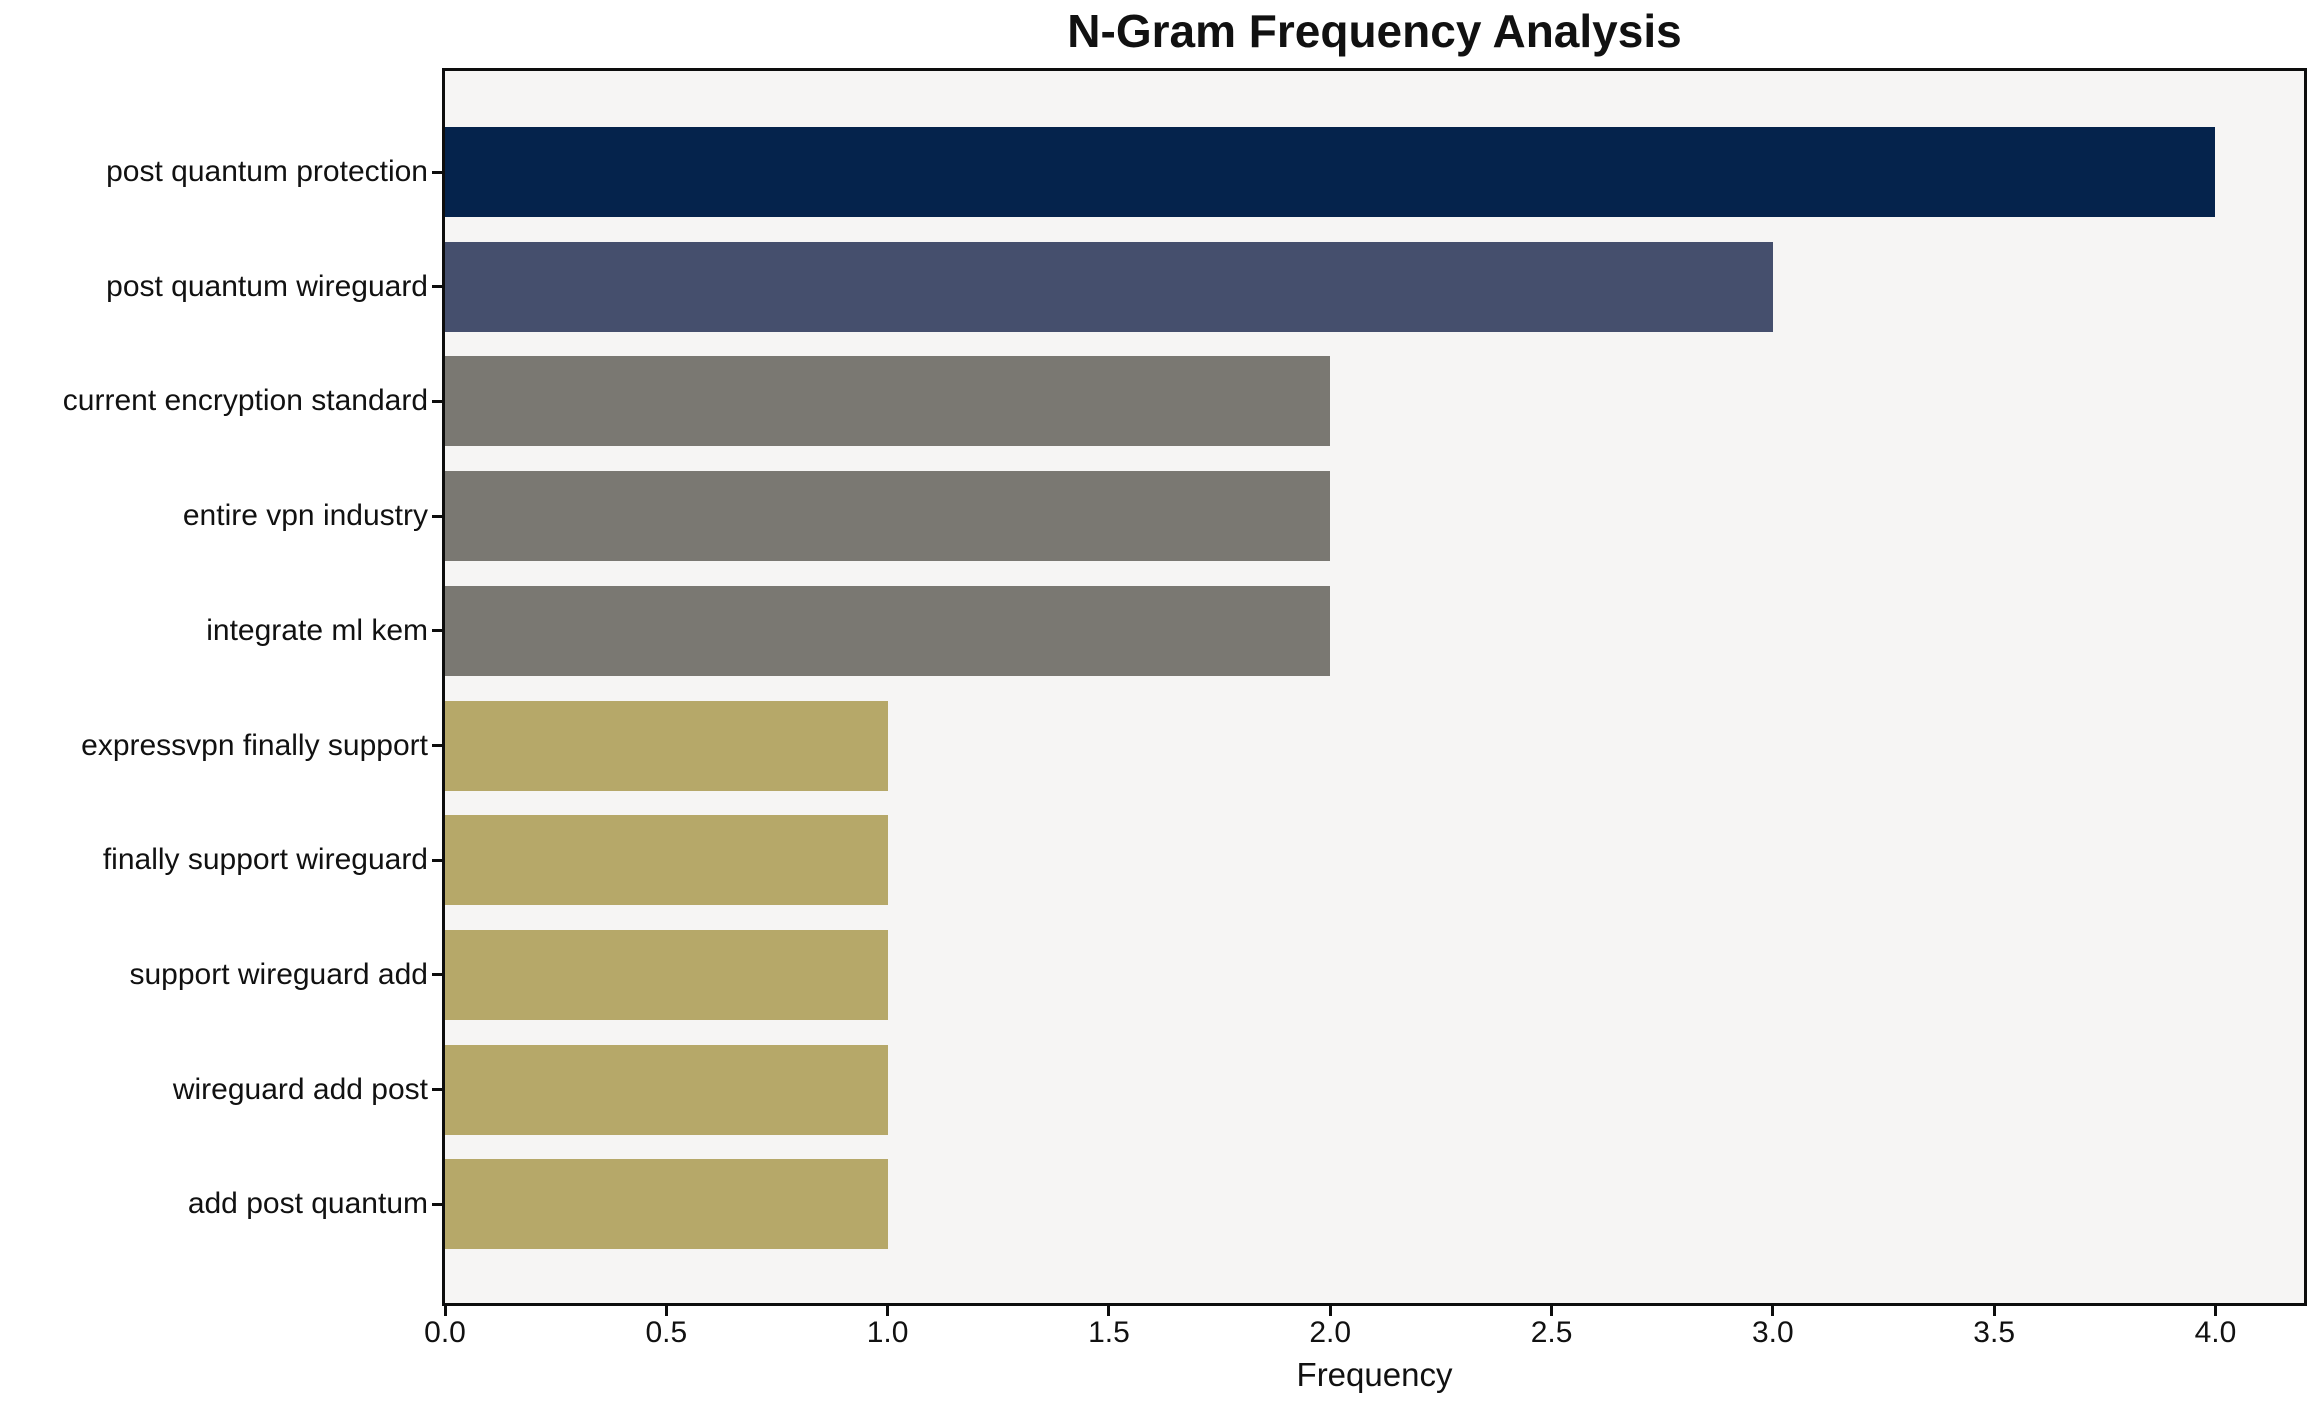 The width and height of the screenshot is (2324, 1414). Describe the element at coordinates (278, 974) in the screenshot. I see `y-tick-label: support wireguard add` at that location.